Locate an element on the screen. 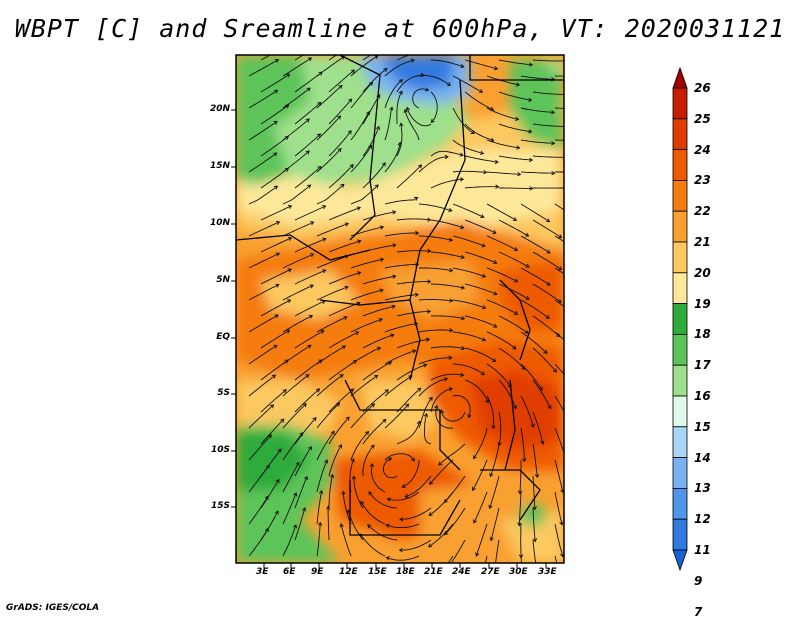 The width and height of the screenshot is (800, 619). colorbar-level-label: 7 is located at coordinates (698, 612).